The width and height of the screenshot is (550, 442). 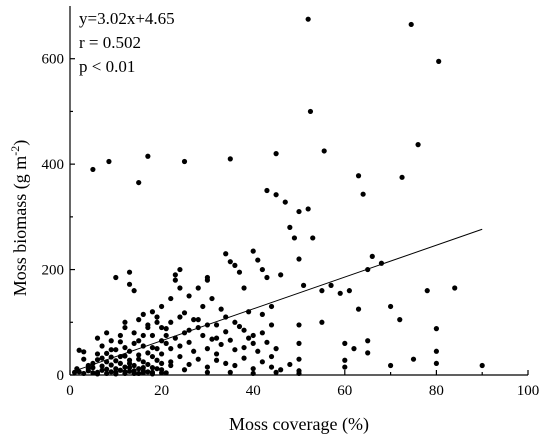 I want to click on y-tick-label: 400, so click(x=53, y=165).